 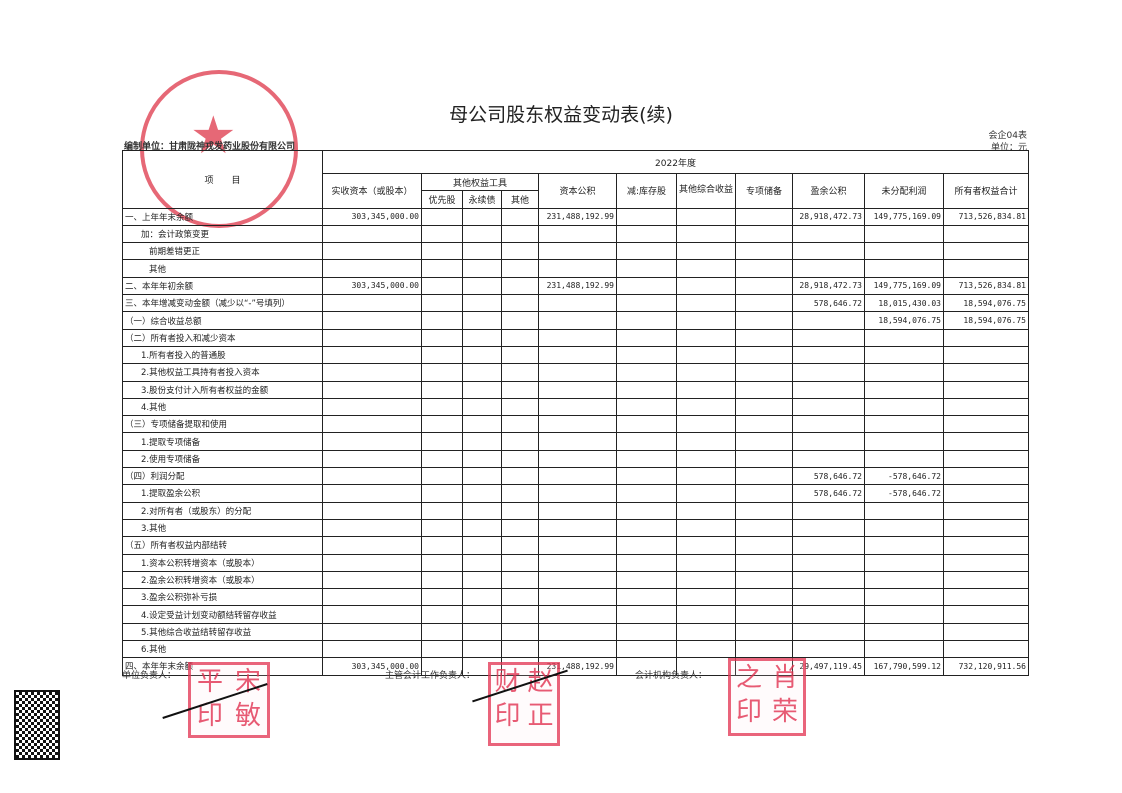 I want to click on row-label: （一）综合收益总额, so click(x=222, y=320).